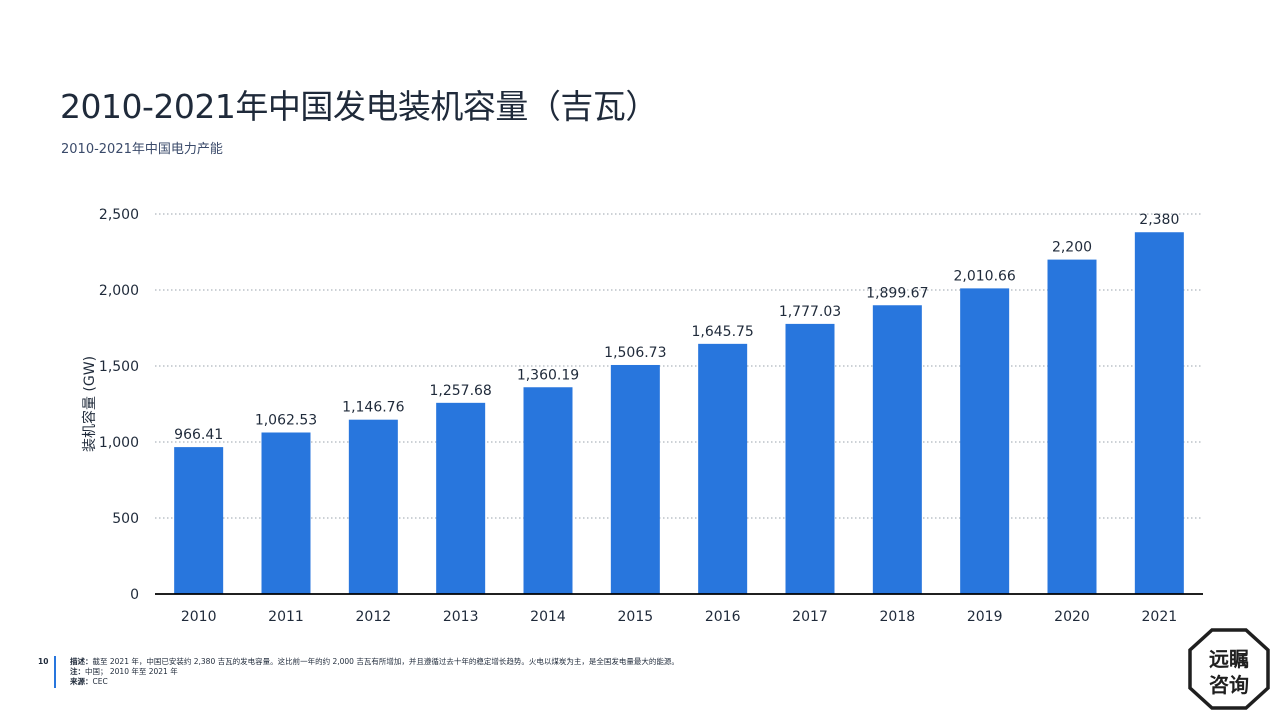  Describe the element at coordinates (723, 468) in the screenshot. I see `bar-2016` at that location.